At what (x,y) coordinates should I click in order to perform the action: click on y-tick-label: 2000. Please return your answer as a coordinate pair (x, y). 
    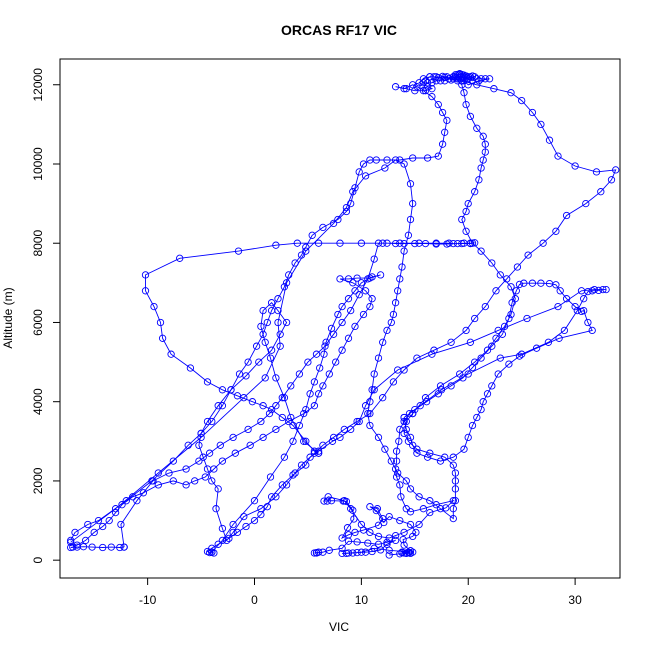
    Looking at the image, I should click on (38, 480).